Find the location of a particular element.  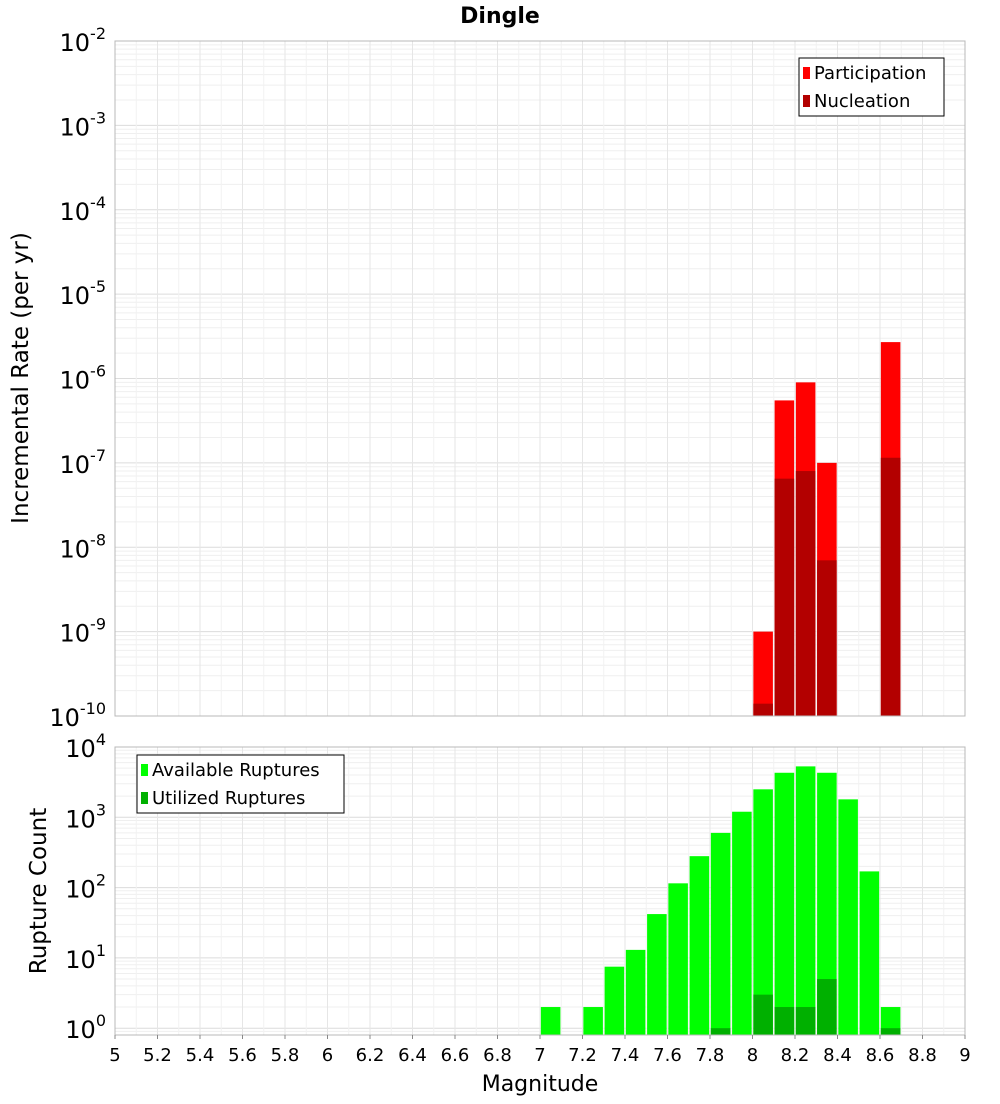

x-tick-label: 6.8 is located at coordinates (497, 1055).